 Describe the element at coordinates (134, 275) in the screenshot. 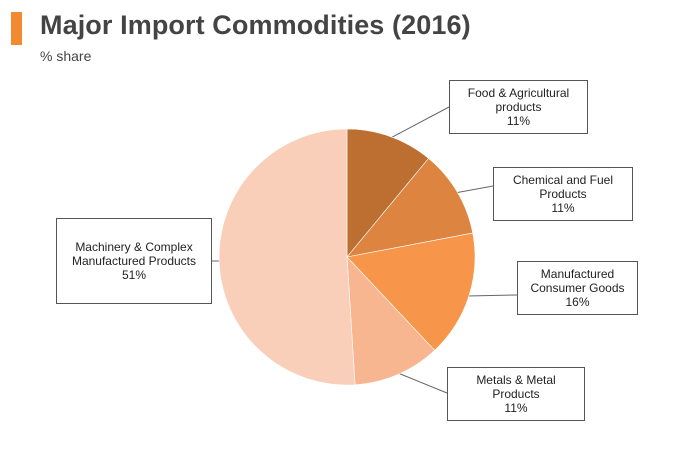

I see `slice-label-value: 51%` at that location.